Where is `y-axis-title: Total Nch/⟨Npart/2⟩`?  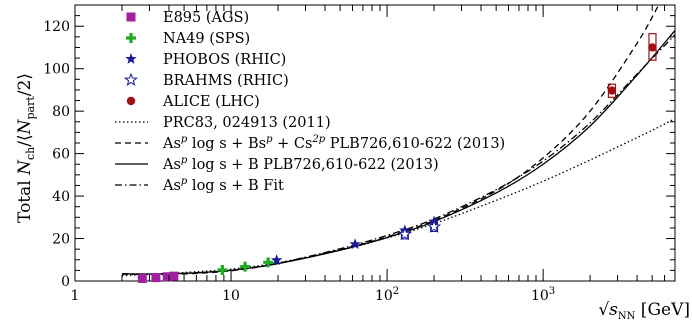 y-axis-title: Total Nch/⟨Npart/2⟩ is located at coordinates (26, 148).